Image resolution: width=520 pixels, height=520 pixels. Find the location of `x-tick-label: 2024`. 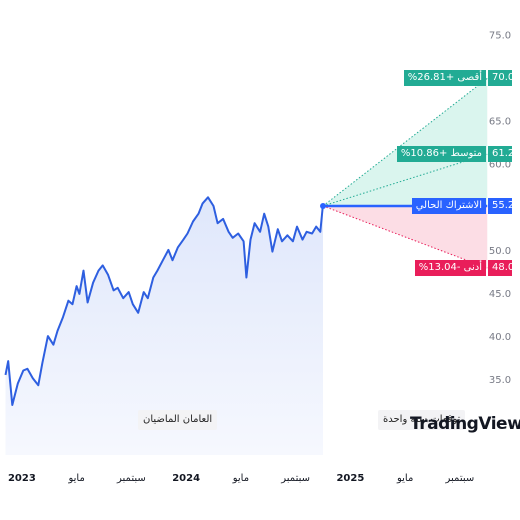

x-tick-label: 2024 is located at coordinates (186, 478).